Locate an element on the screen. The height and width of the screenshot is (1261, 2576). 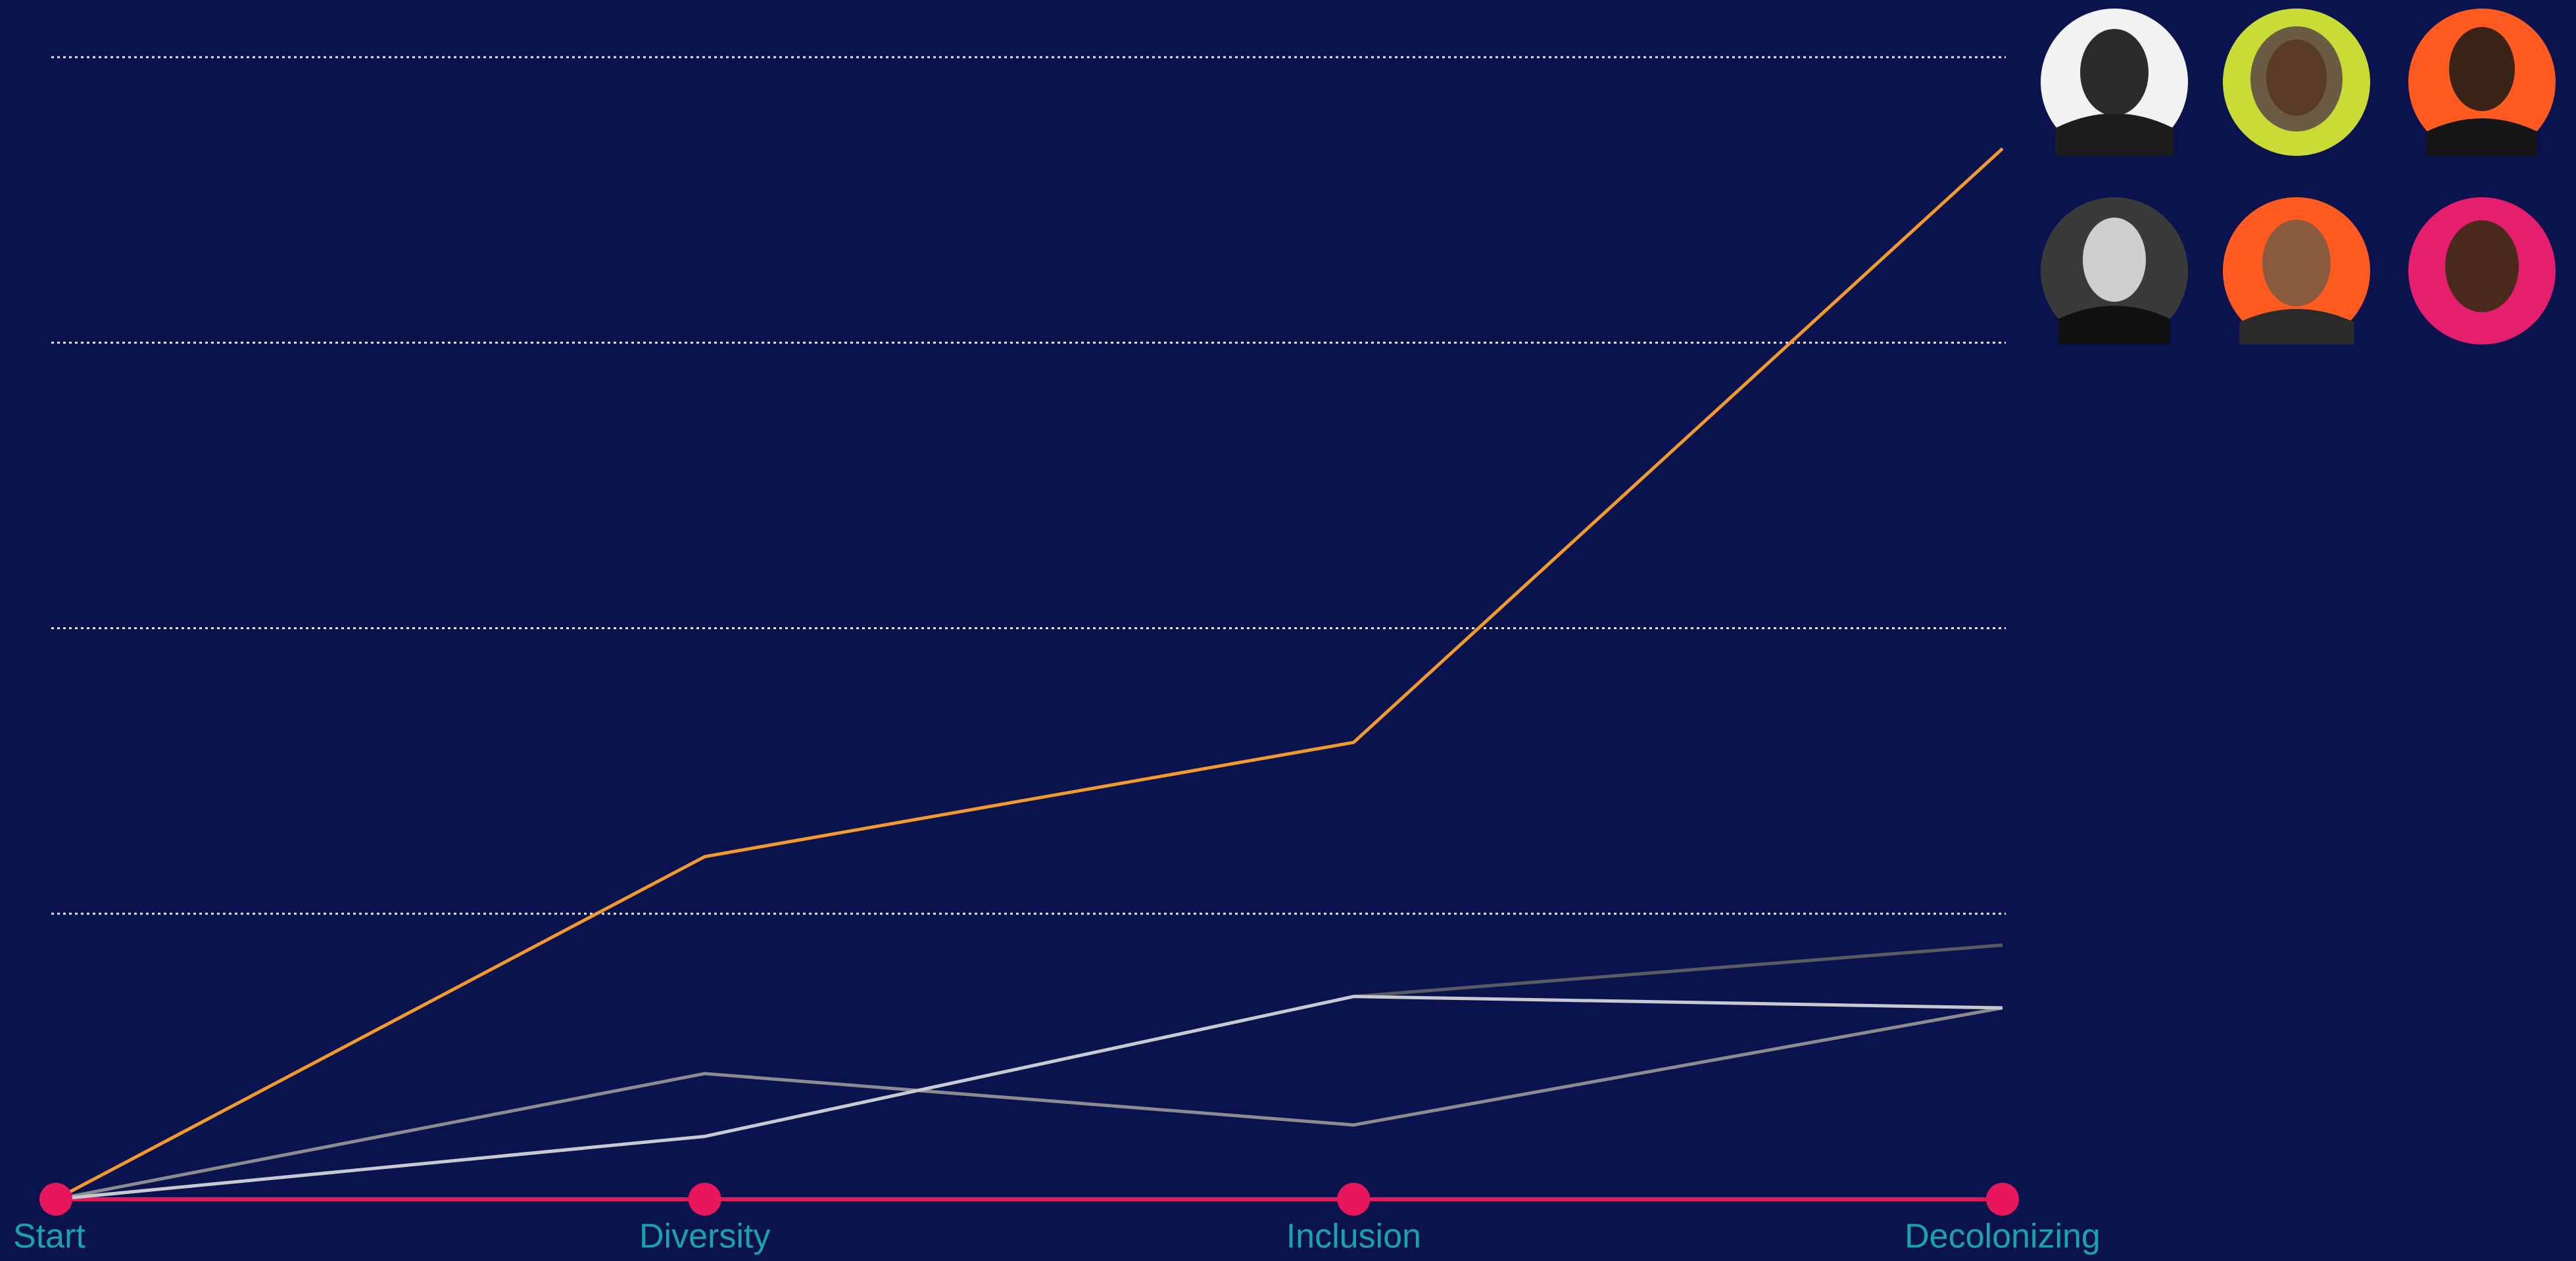
avatars is located at coordinates (2298, 177).